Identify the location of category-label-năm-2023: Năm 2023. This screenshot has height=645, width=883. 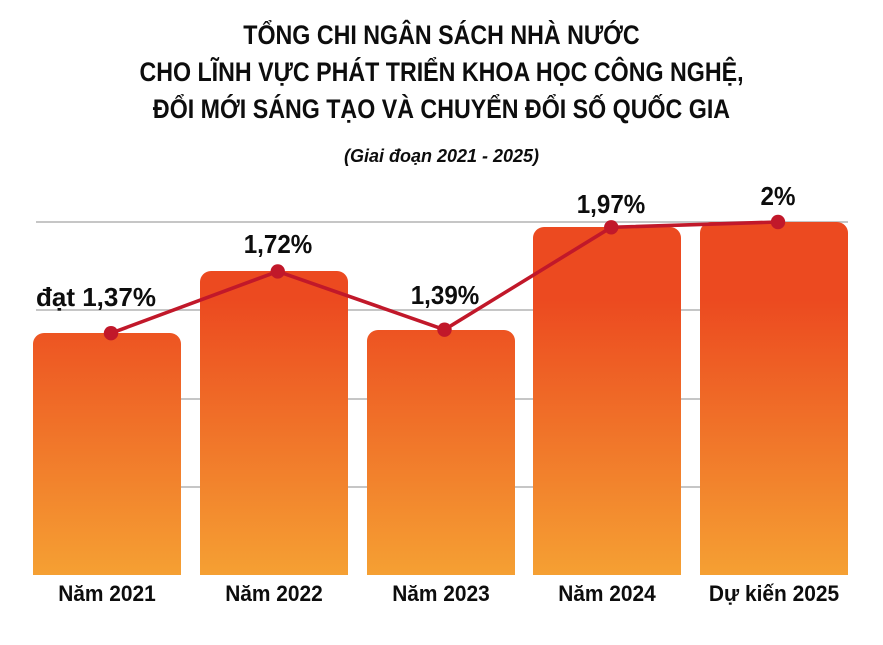
(440, 593).